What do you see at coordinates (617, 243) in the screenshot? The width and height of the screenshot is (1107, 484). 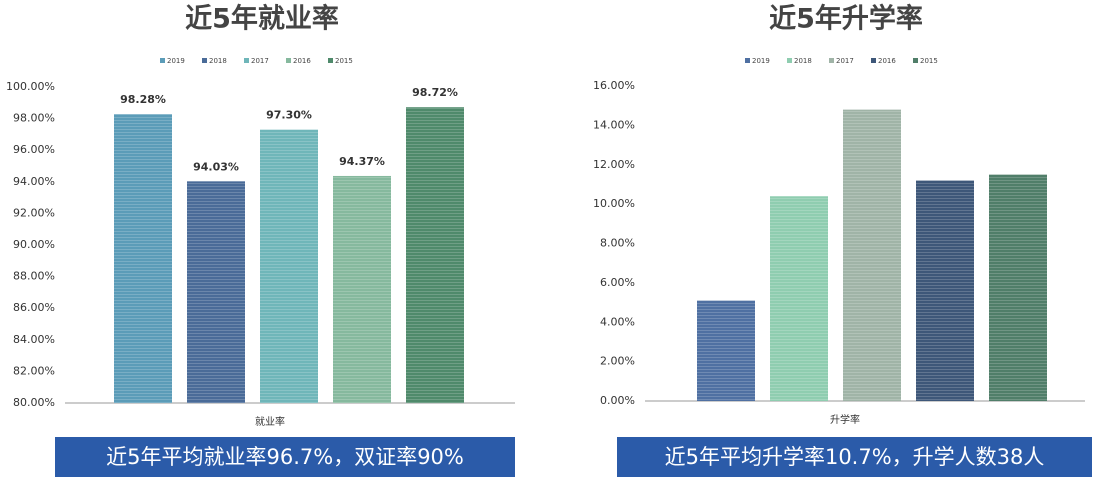 I see `y-tick-label: 8.00%` at bounding box center [617, 243].